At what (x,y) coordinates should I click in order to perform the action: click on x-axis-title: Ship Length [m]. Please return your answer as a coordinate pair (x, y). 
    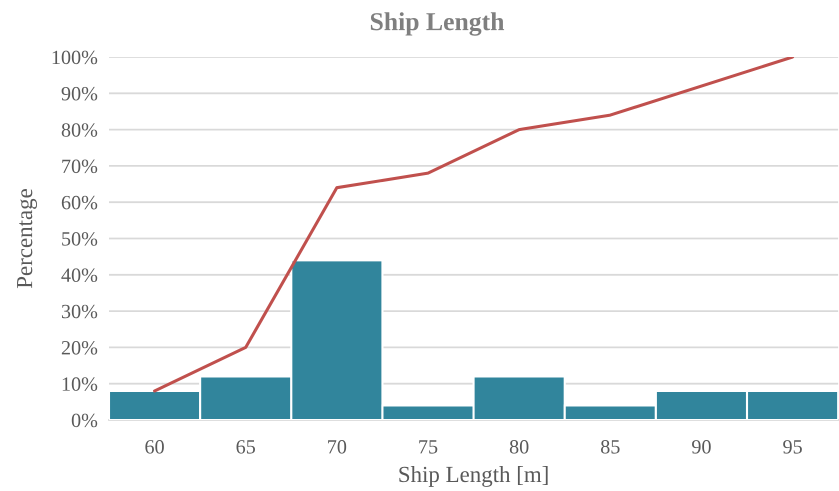
    Looking at the image, I should click on (473, 476).